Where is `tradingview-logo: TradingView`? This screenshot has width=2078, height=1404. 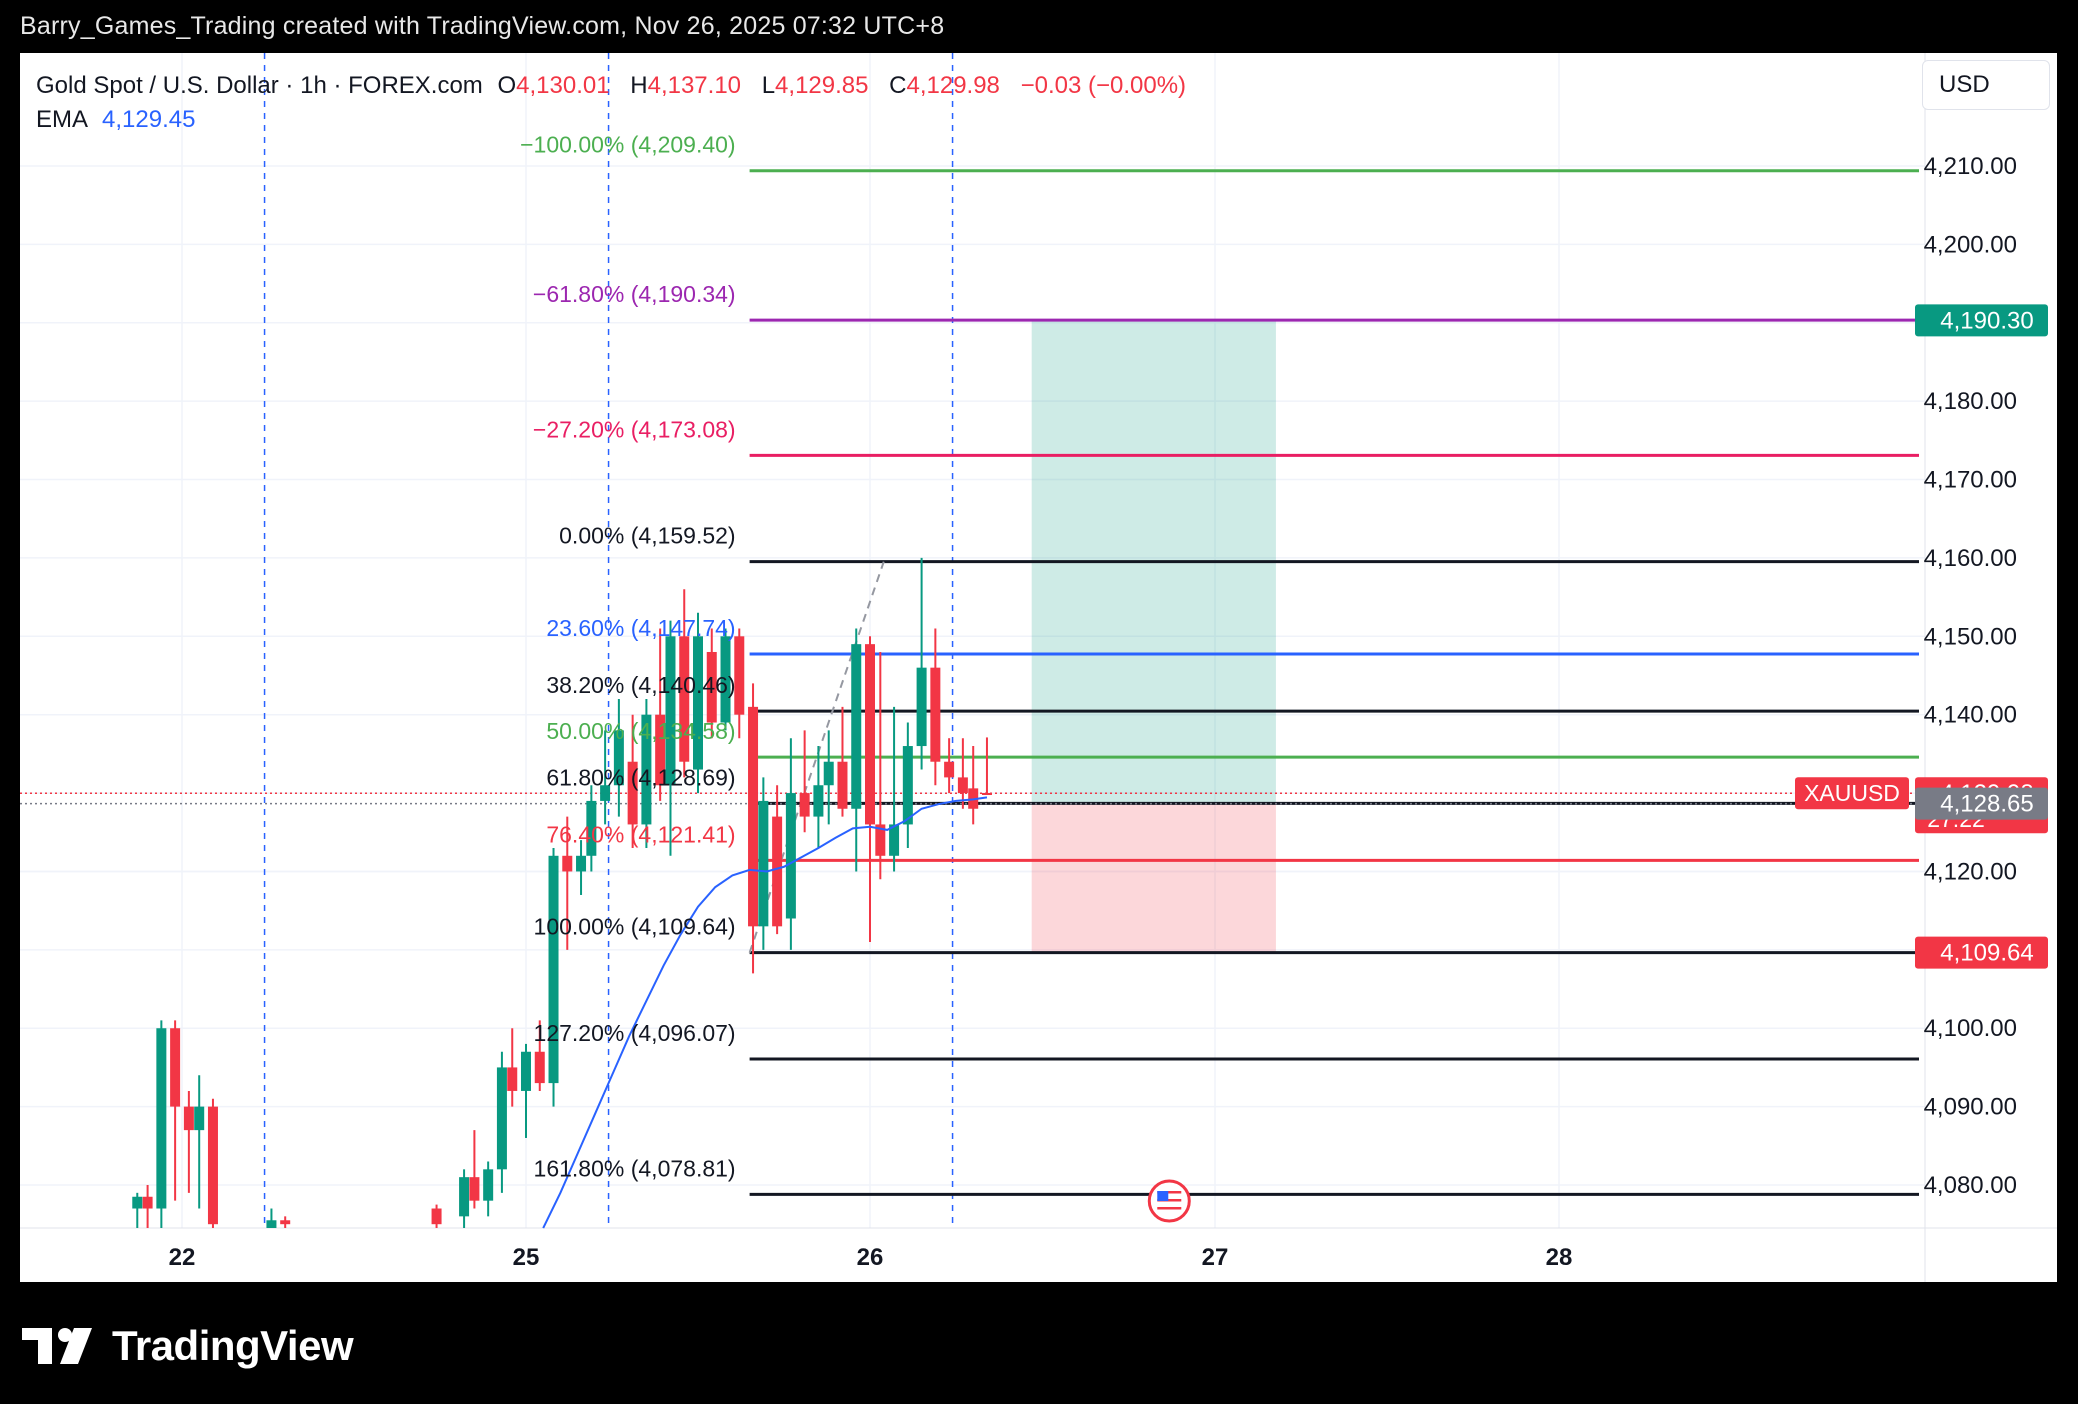 tradingview-logo: TradingView is located at coordinates (188, 1346).